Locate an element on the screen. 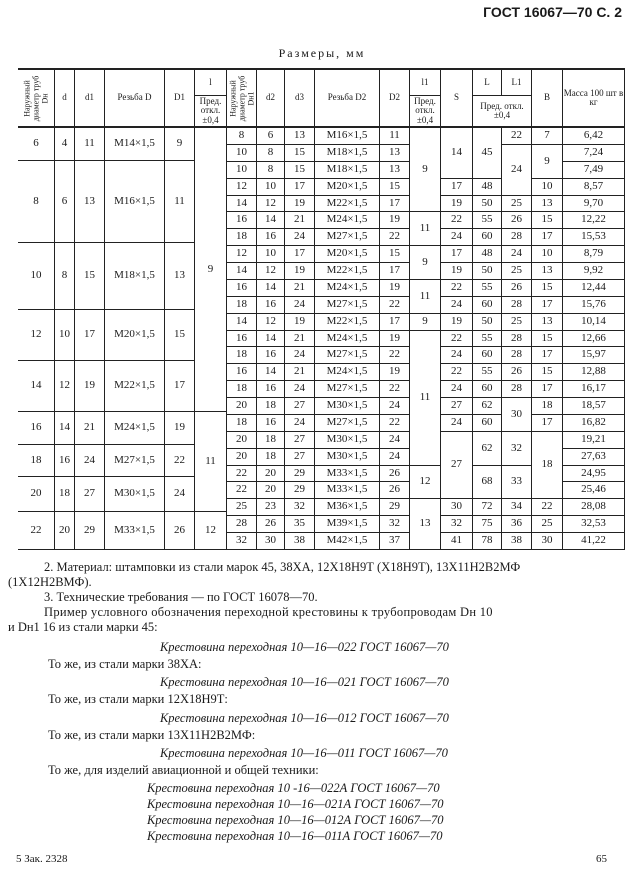 The width and height of the screenshot is (644, 878). cell-D1: 17 is located at coordinates (180, 386).